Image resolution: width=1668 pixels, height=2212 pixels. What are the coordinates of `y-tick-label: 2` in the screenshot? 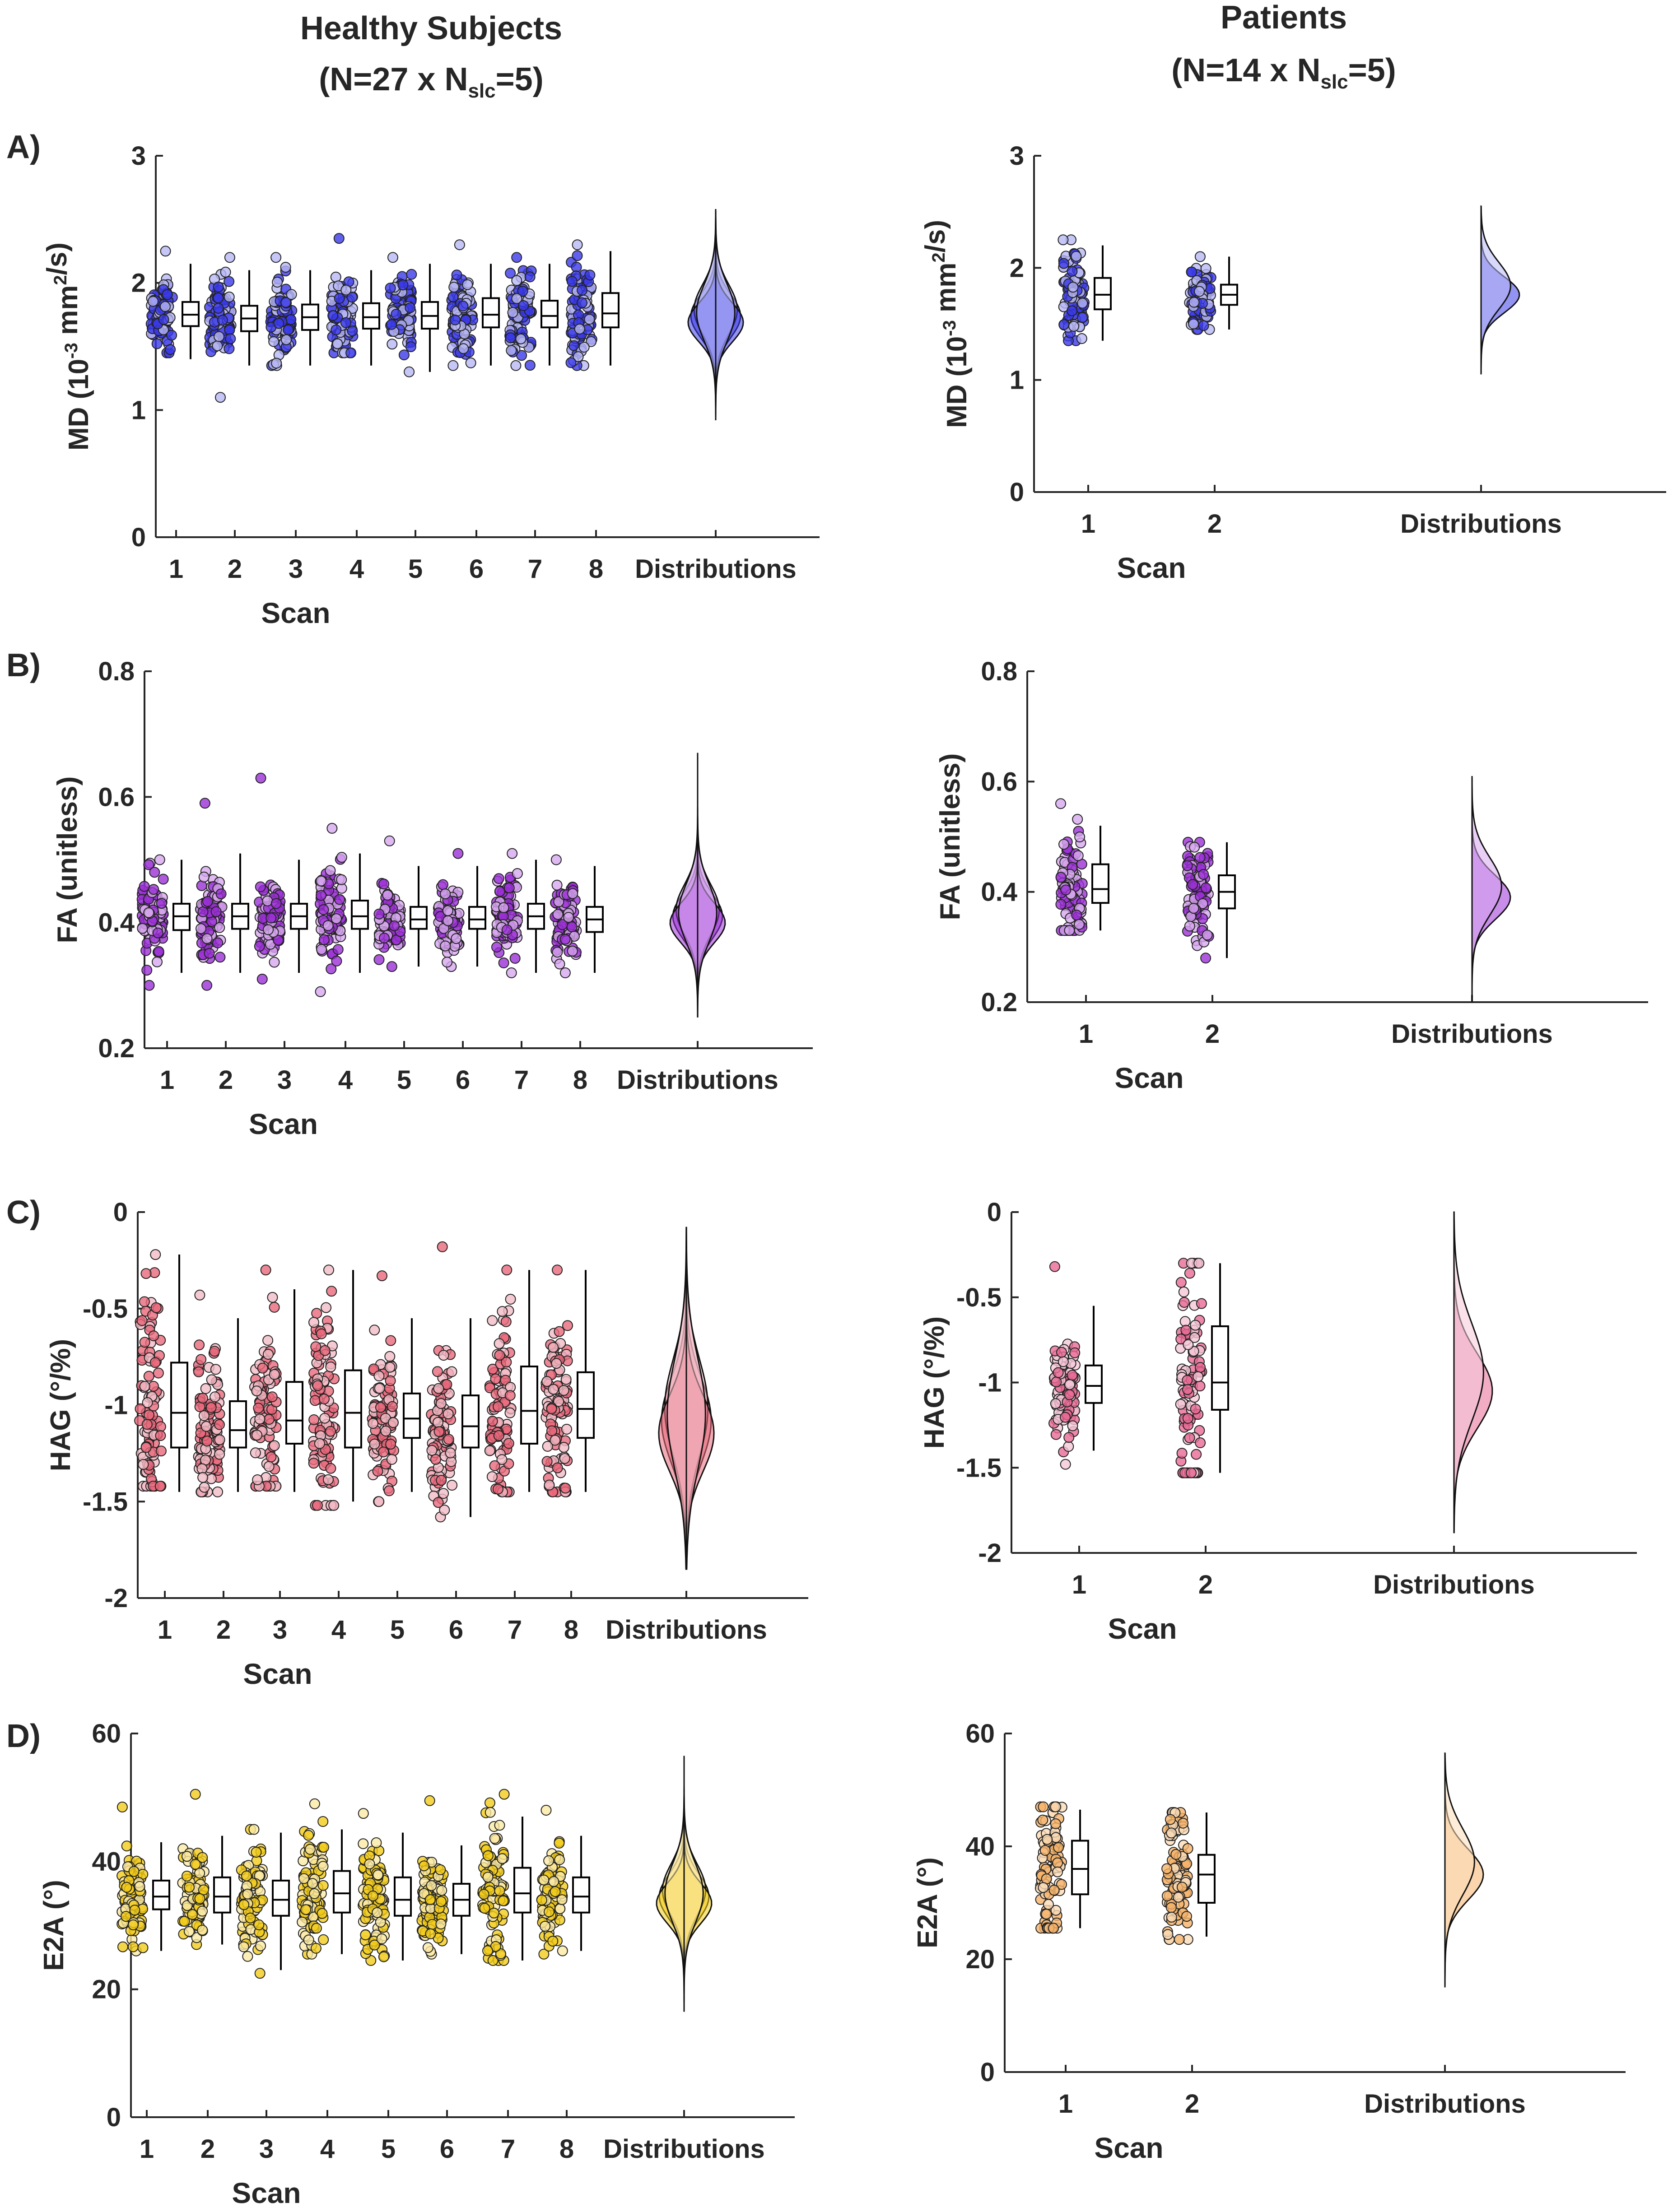 It's located at (138, 283).